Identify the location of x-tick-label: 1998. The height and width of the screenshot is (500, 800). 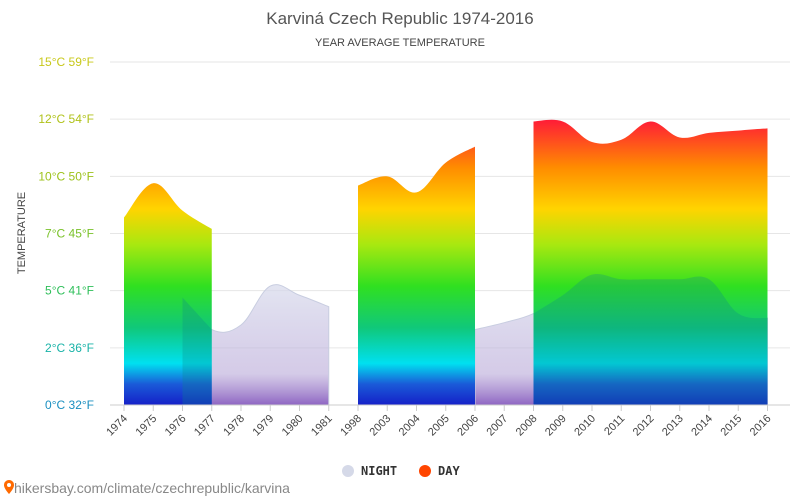
(351, 426).